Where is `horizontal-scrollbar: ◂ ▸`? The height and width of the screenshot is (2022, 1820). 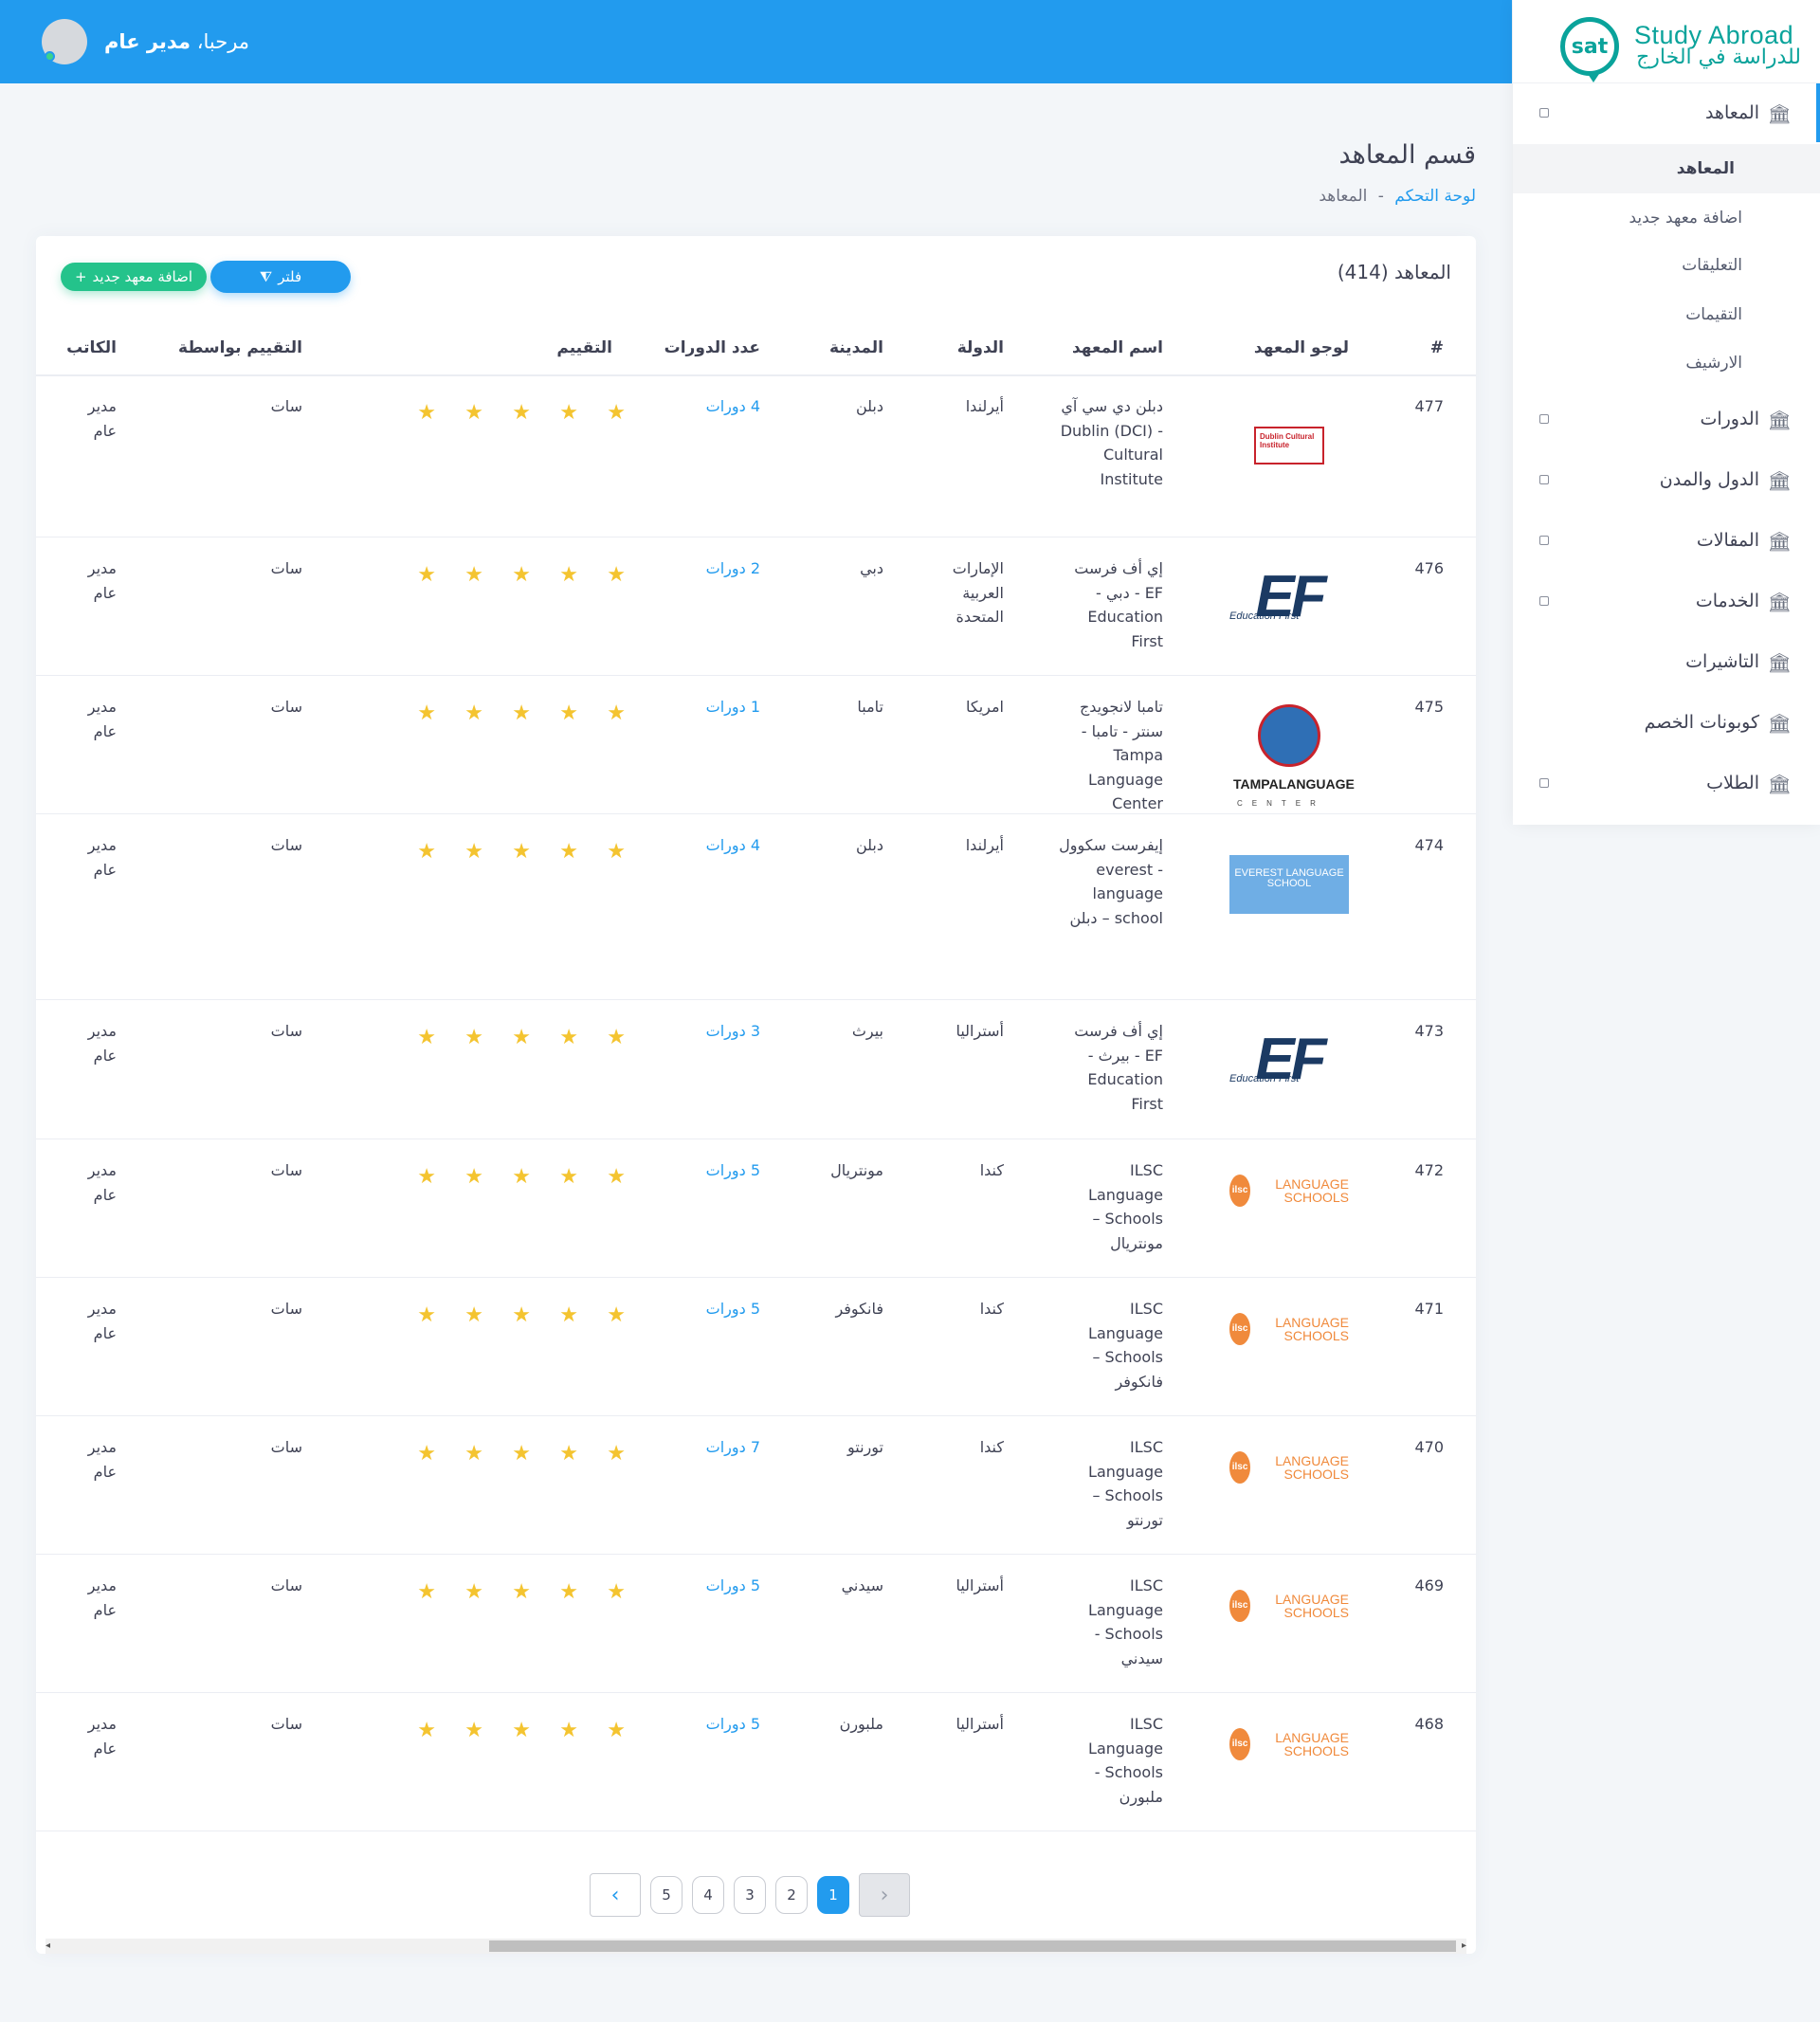 horizontal-scrollbar: ◂ ▸ is located at coordinates (756, 1946).